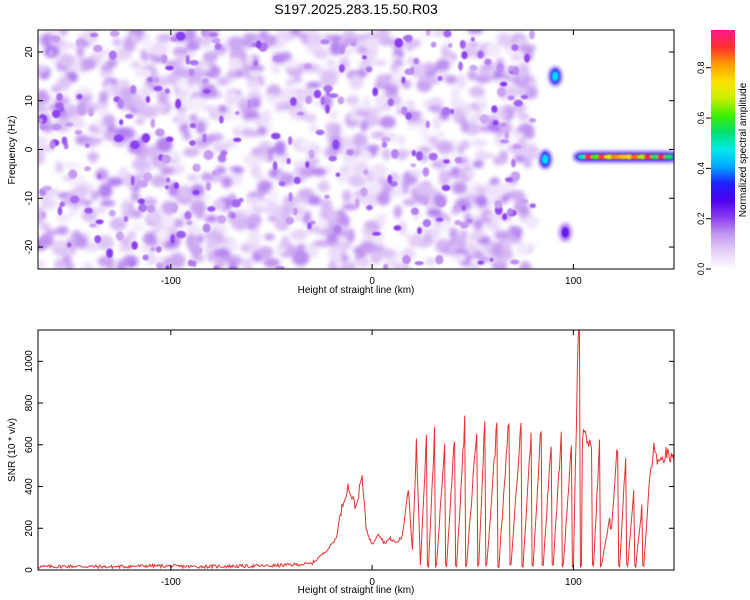 This screenshot has width=750, height=600. What do you see at coordinates (701, 118) in the screenshot?
I see `colorbar-tick-label: 0.6` at bounding box center [701, 118].